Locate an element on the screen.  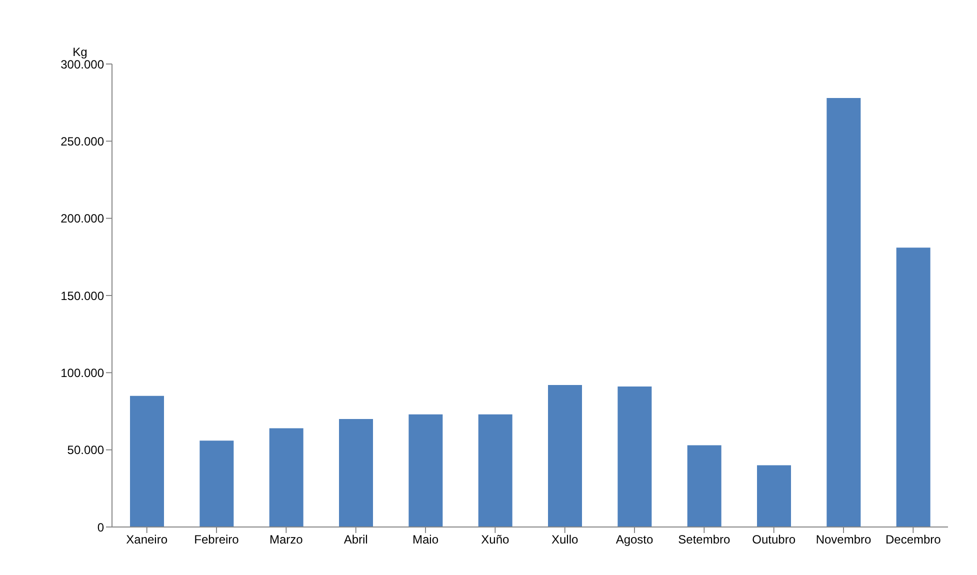
y-tick-label: 150.000 is located at coordinates (82, 295).